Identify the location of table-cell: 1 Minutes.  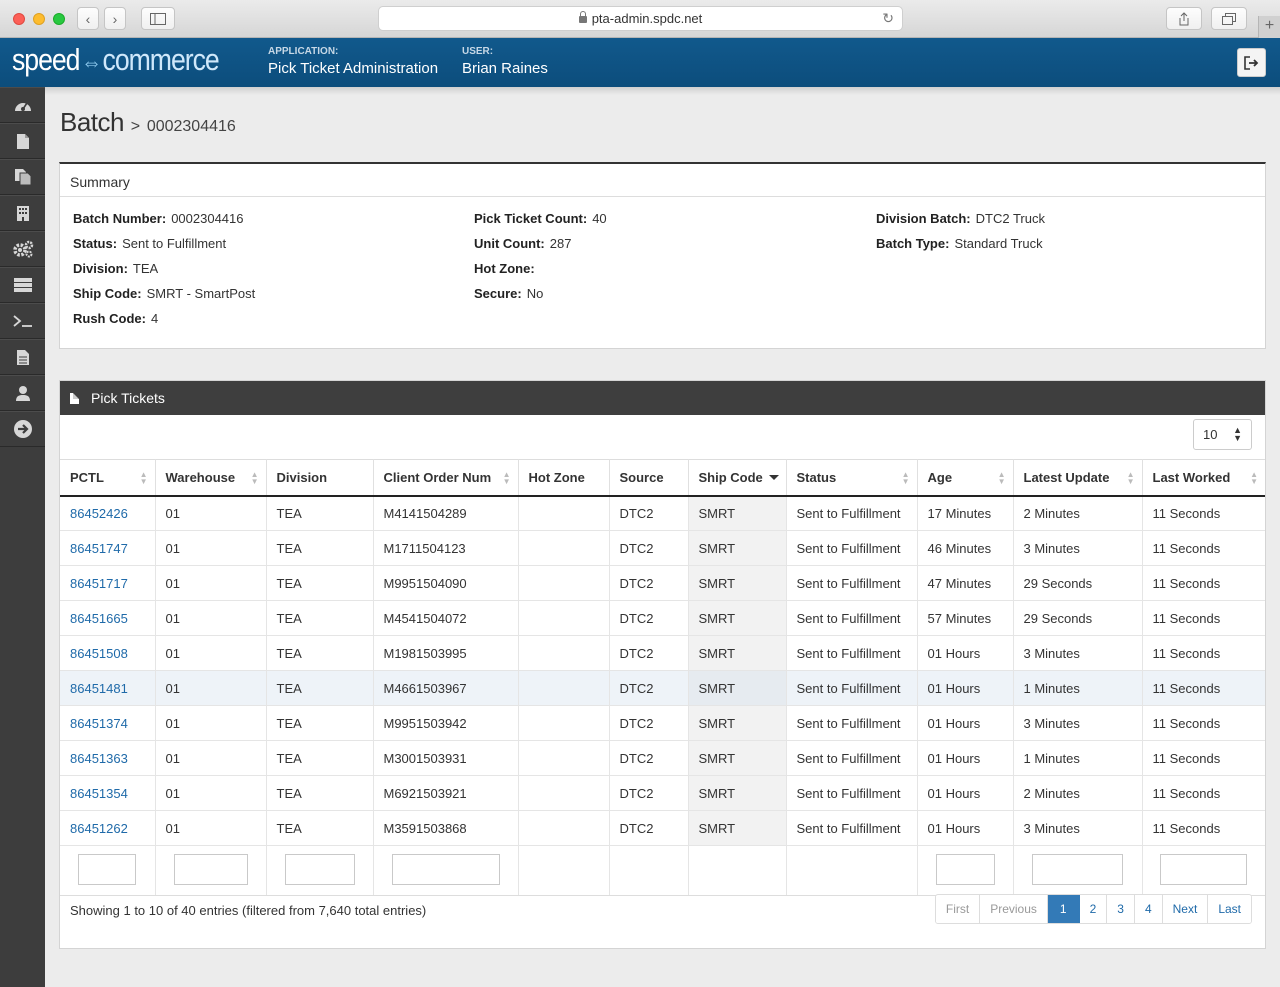
(1078, 688).